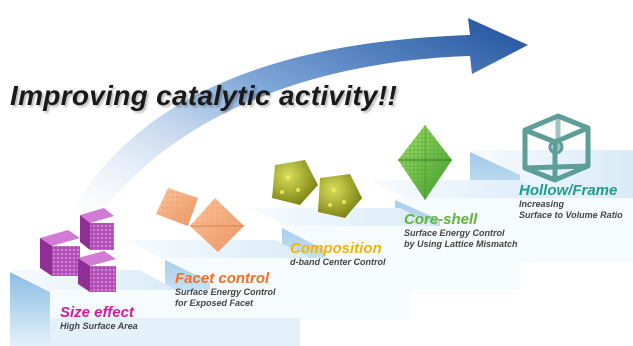  What do you see at coordinates (556, 148) in the screenshot?
I see `teal-hollow-frame-icon` at bounding box center [556, 148].